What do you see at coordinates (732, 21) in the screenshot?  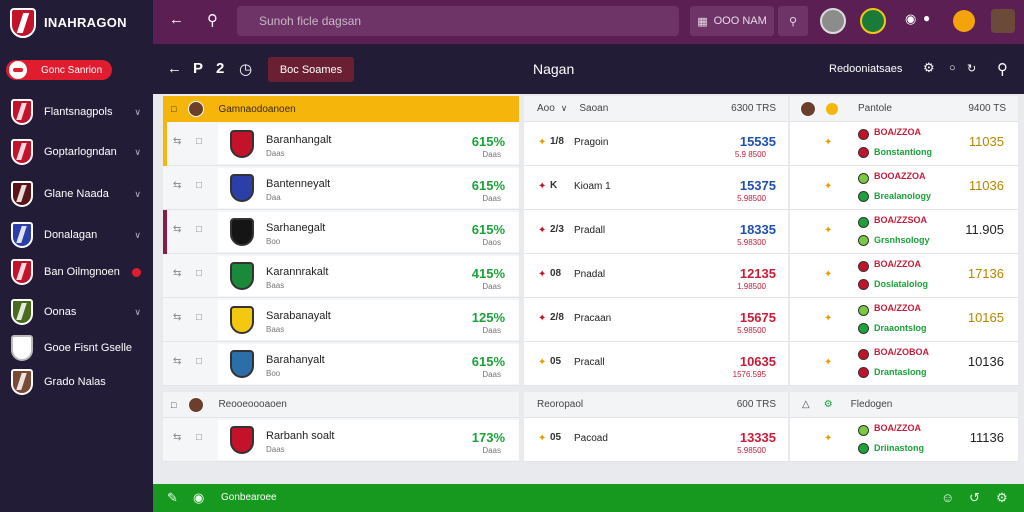 I see `filter-button: ▦ OOO NAM` at bounding box center [732, 21].